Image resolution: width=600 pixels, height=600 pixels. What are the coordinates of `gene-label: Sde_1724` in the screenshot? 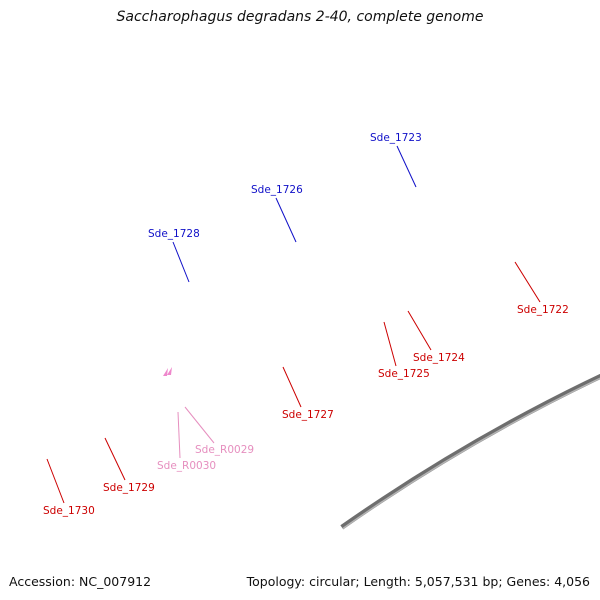 It's located at (439, 358).